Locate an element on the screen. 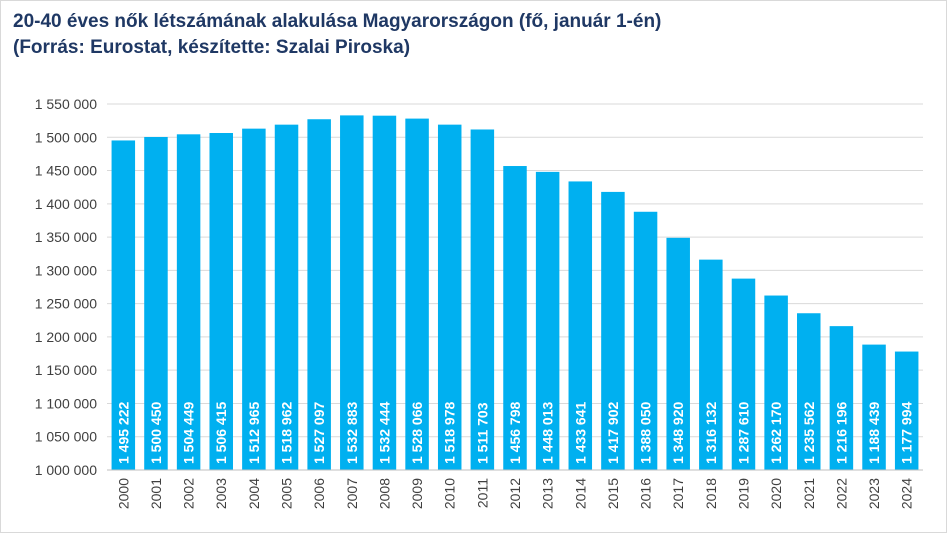  x-tick-label: 2015 is located at coordinates (613, 493).